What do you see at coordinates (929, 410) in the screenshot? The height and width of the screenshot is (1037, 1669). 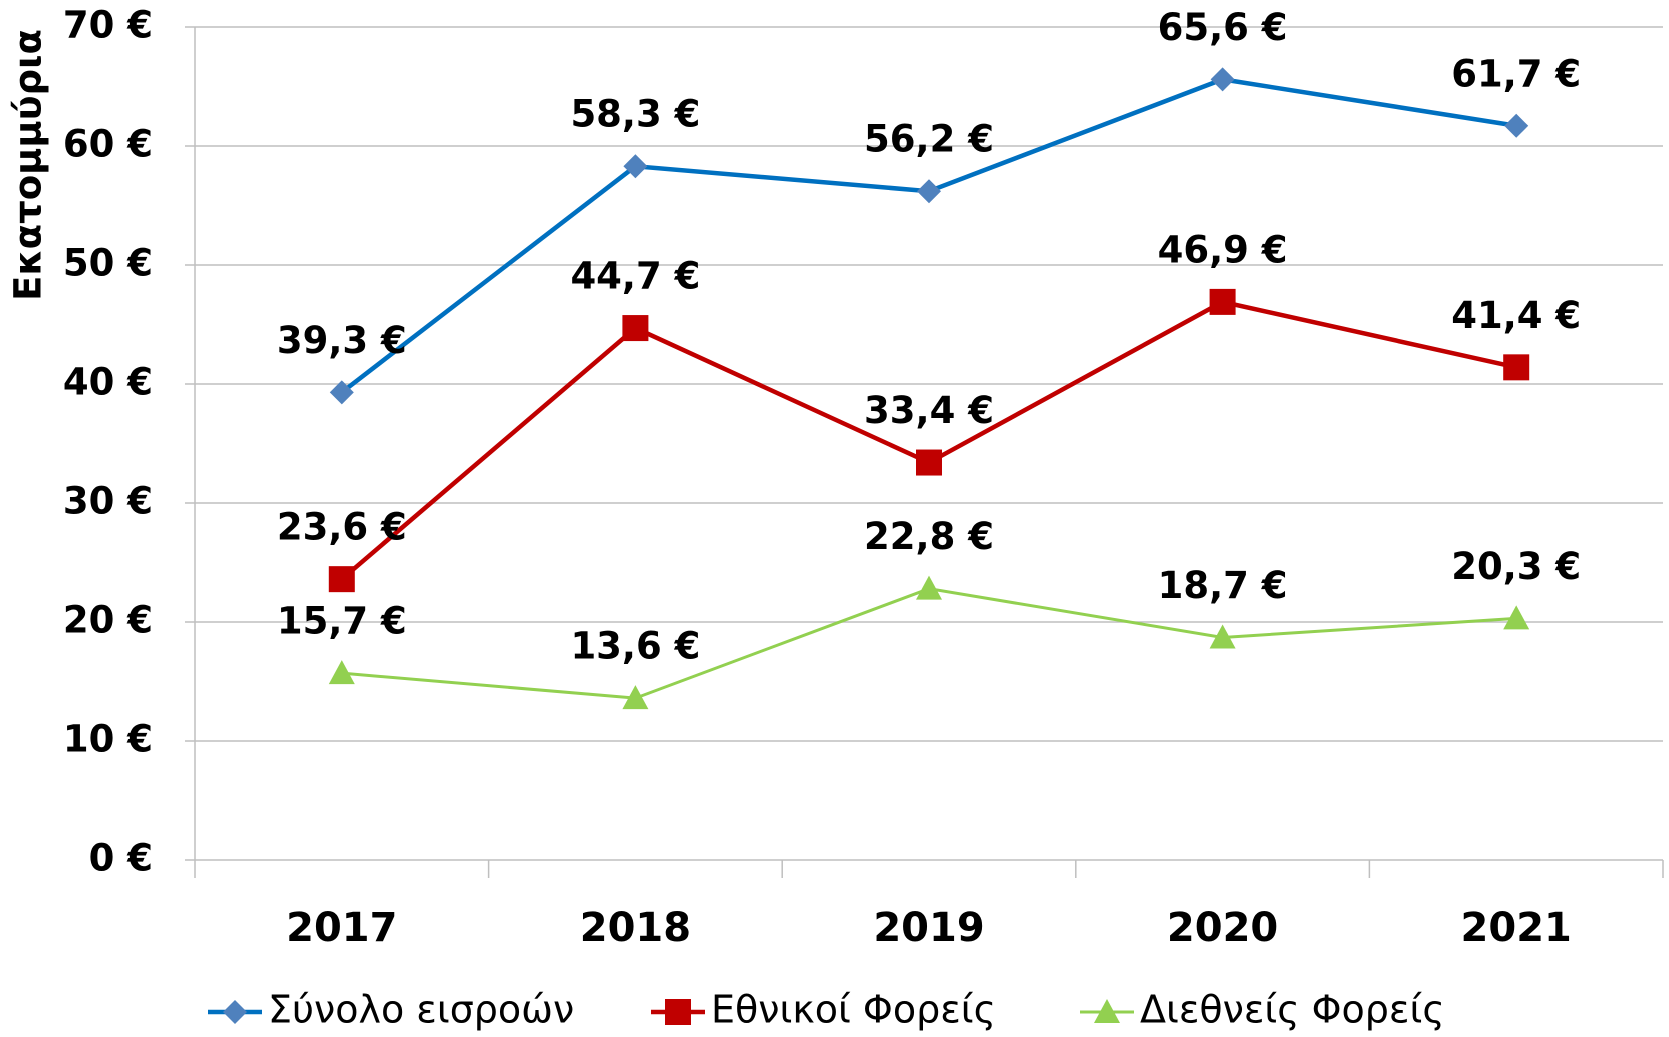 I see `data-label: 33,4 €` at bounding box center [929, 410].